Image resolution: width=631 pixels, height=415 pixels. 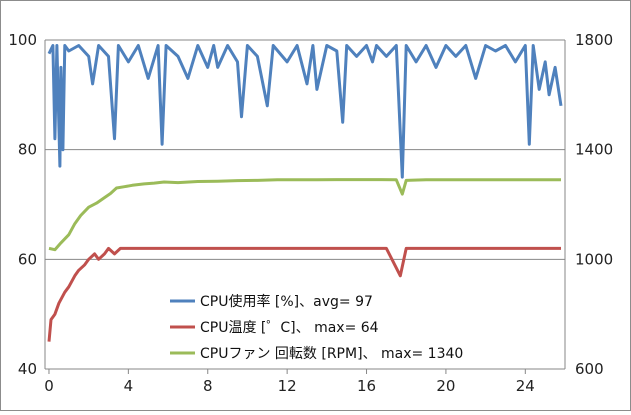 I want to click on series-line-cpu-fan, so click(x=304, y=215).